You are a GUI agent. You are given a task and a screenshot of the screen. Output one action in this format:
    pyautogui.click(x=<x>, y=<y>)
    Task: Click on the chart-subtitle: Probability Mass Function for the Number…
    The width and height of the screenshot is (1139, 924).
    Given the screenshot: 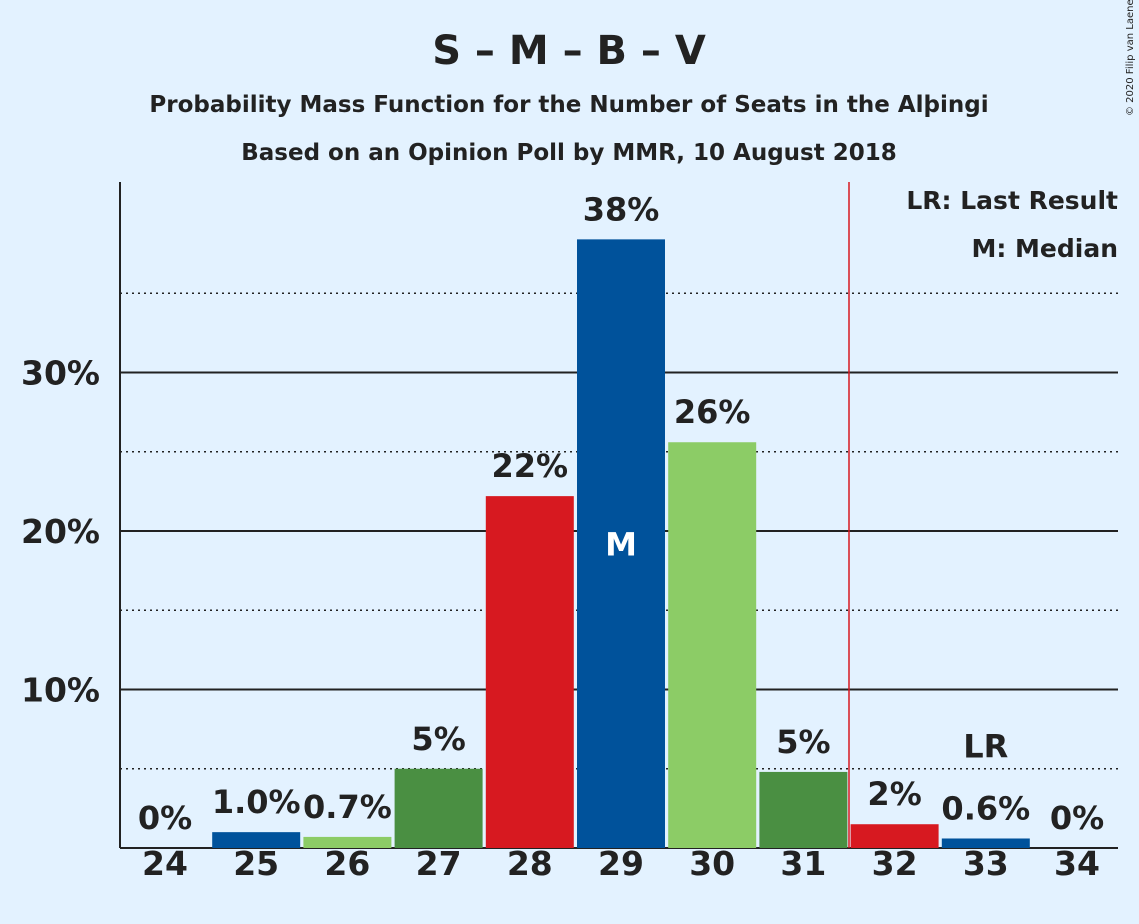 What is the action you would take?
    pyautogui.click(x=568, y=105)
    